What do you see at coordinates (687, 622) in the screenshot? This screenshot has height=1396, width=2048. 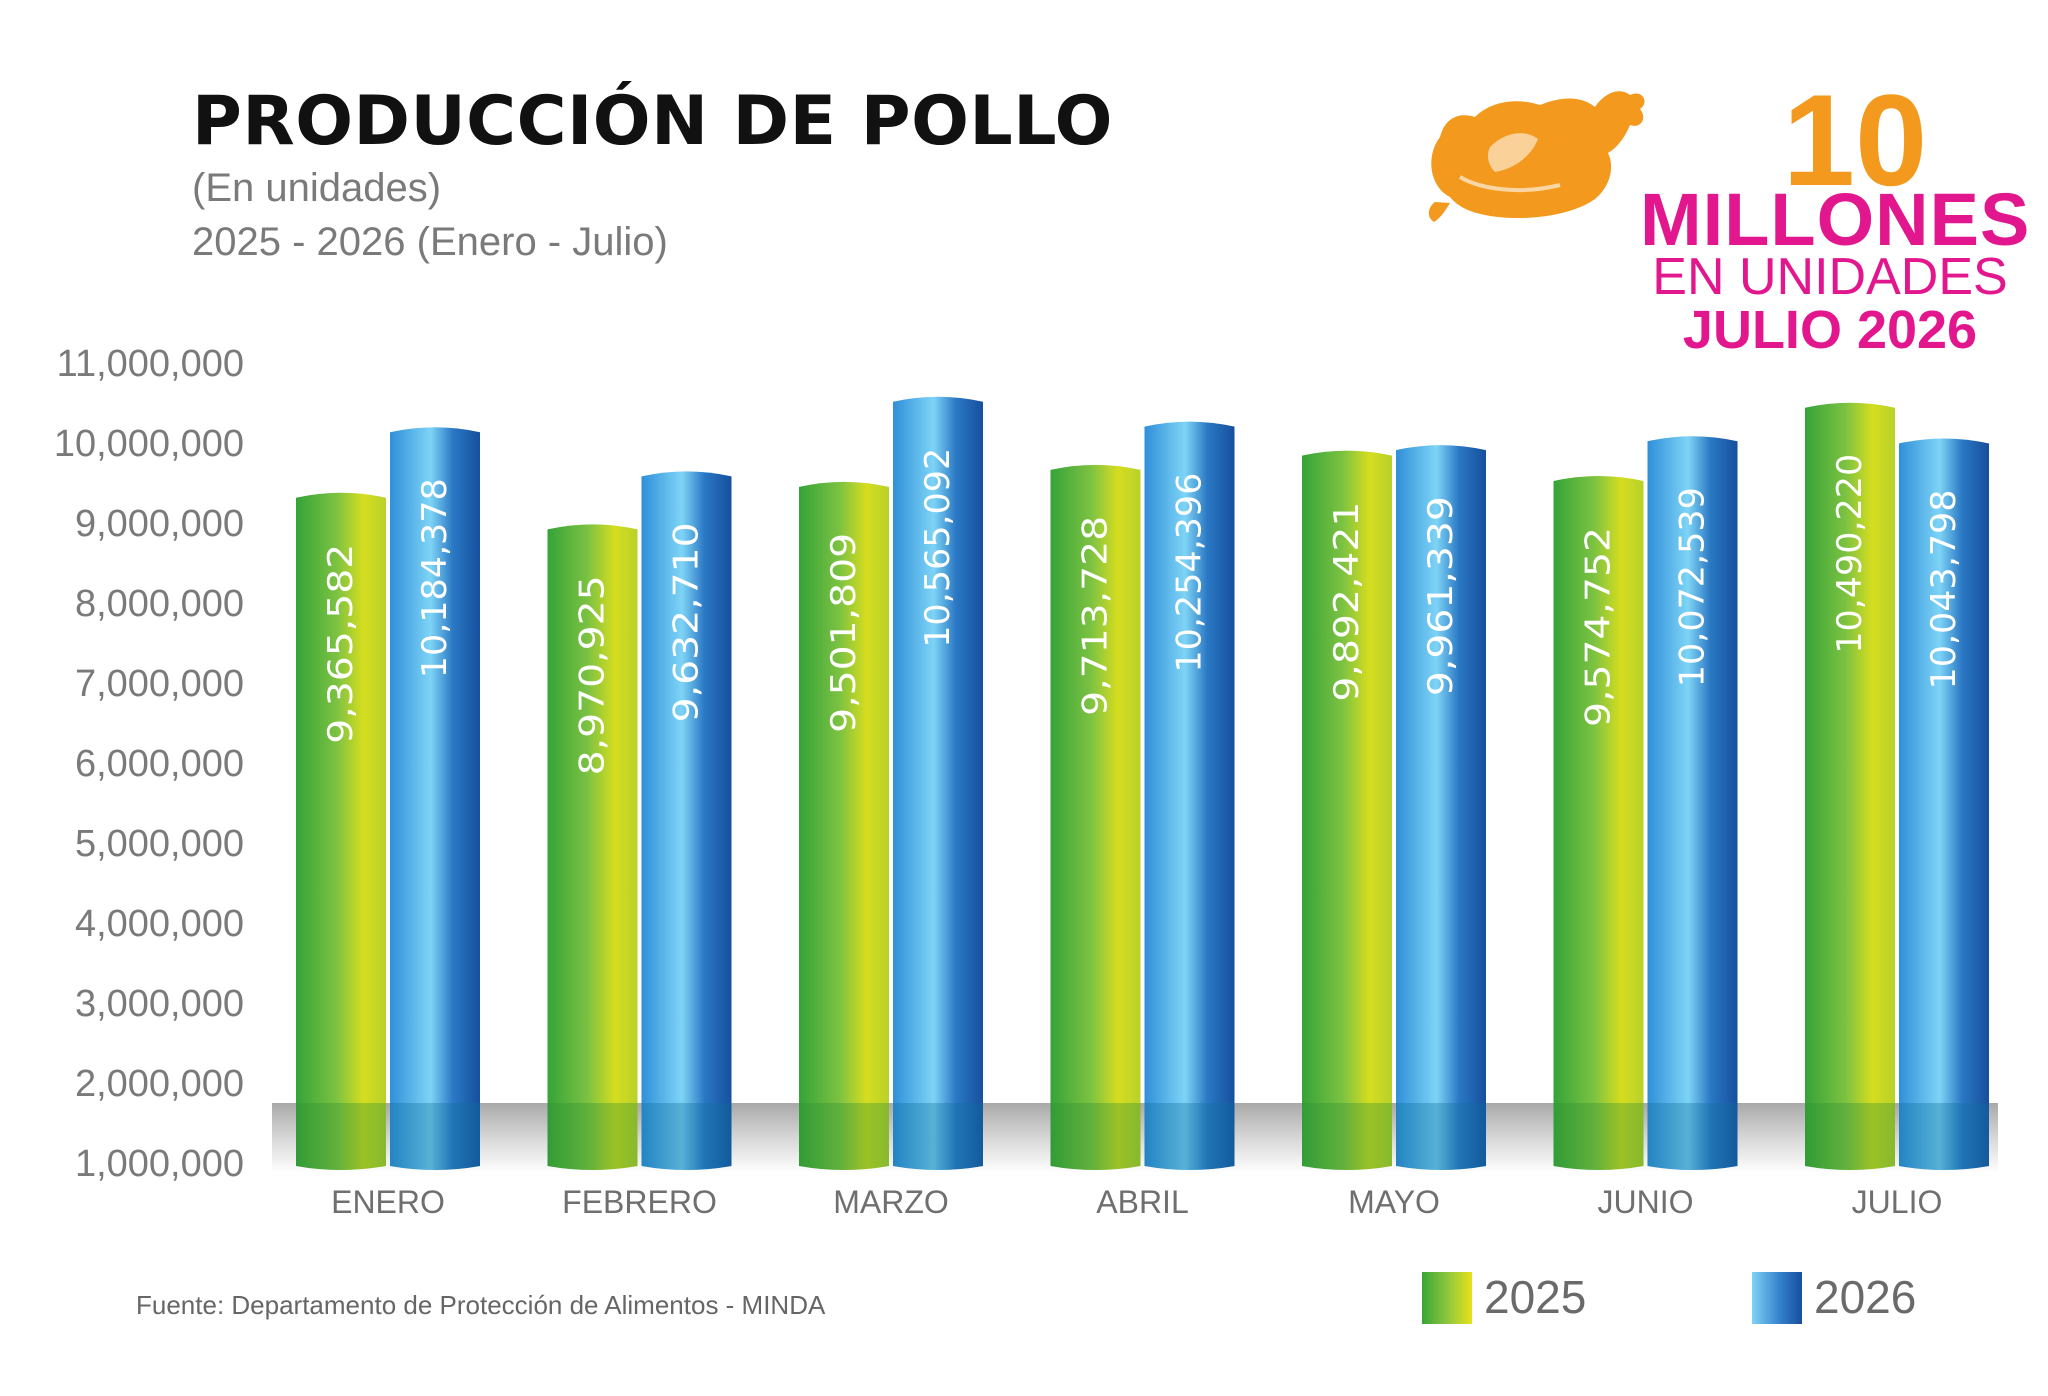 I see `data-label-2026-febrero: 9,632,710` at bounding box center [687, 622].